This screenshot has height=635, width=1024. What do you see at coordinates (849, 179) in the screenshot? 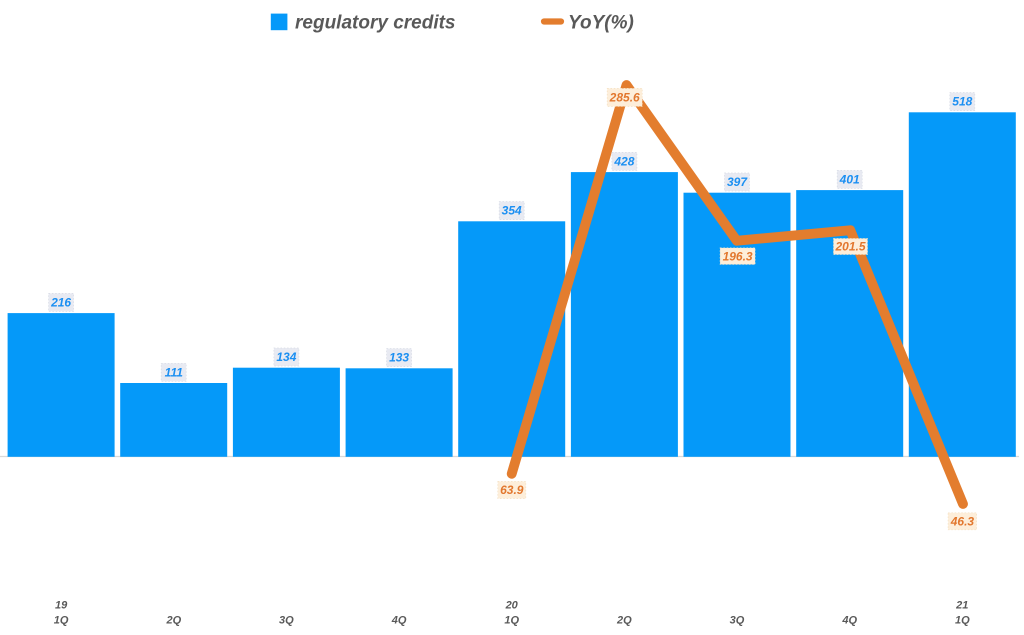
I see `svg-text: 401` at bounding box center [849, 179].